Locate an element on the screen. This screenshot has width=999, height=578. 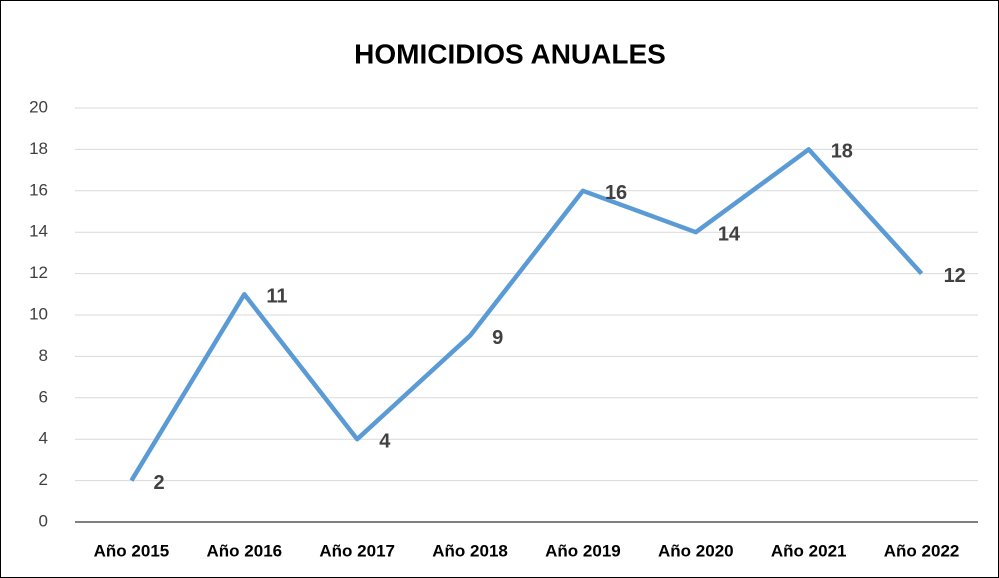
data-label: 9 is located at coordinates (497, 338).